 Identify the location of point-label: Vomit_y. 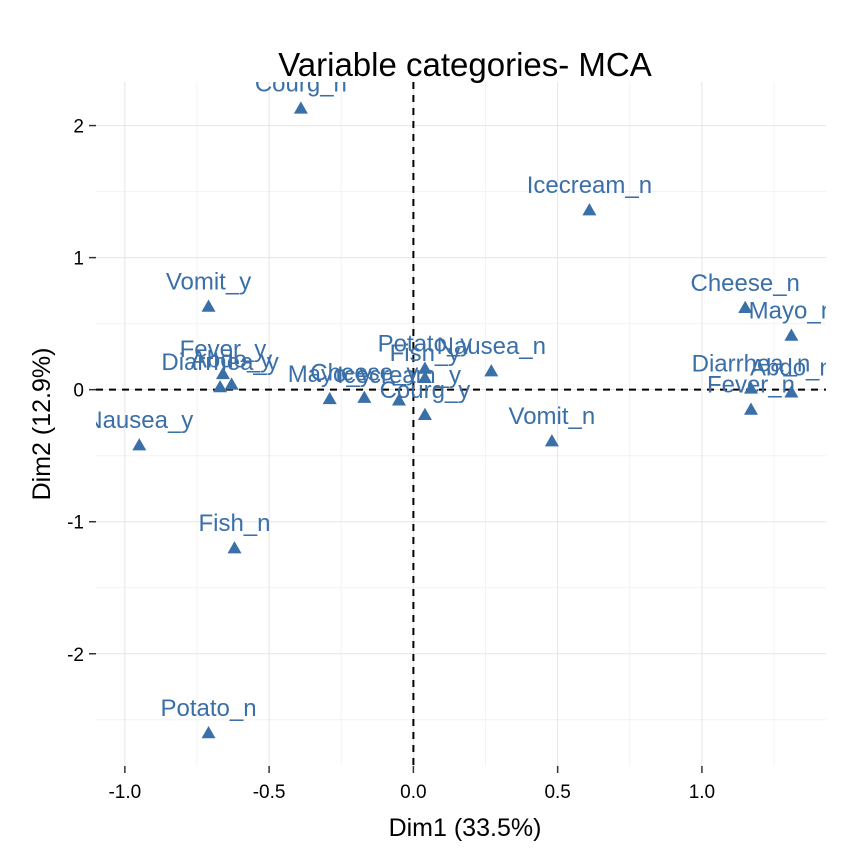
(208, 281).